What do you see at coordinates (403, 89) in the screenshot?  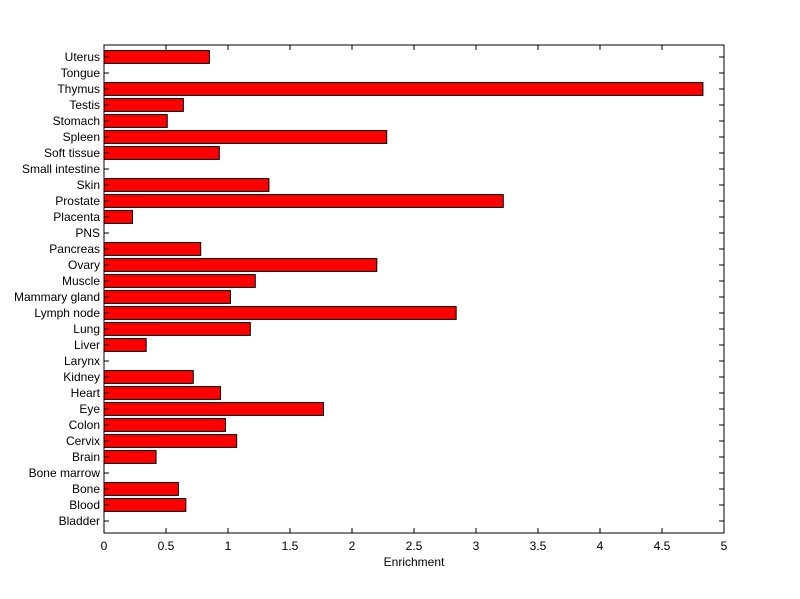 I see `bar-thymus` at bounding box center [403, 89].